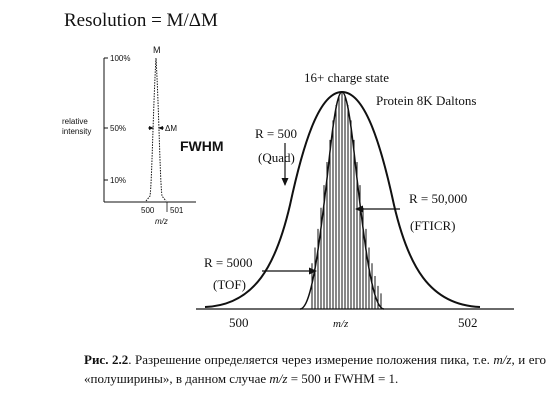  Describe the element at coordinates (75, 121) in the screenshot. I see `inset-y-label-line1: relative` at that location.